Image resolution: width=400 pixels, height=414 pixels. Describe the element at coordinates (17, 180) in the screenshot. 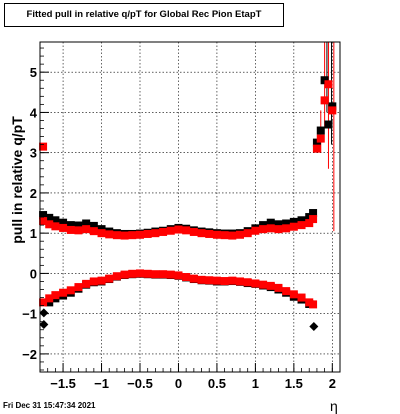

I see `y-axis-label: pull in relative q/pT` at that location.